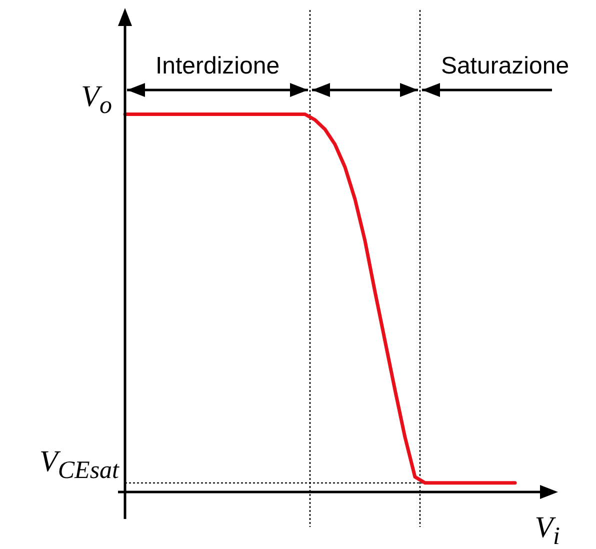  What do you see at coordinates (217, 66) in the screenshot?
I see `text: Interdizione` at bounding box center [217, 66].